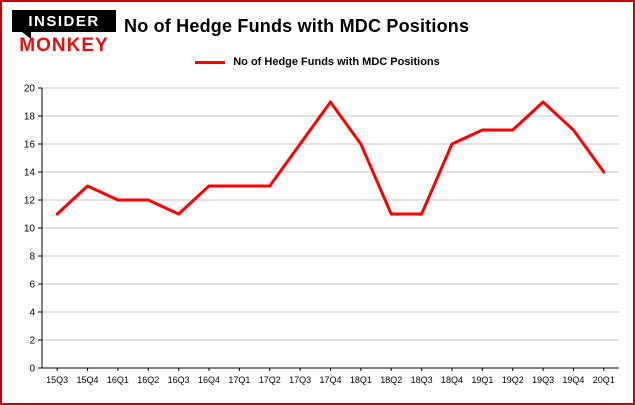  I want to click on svg-text: 19Q4, so click(573, 380).